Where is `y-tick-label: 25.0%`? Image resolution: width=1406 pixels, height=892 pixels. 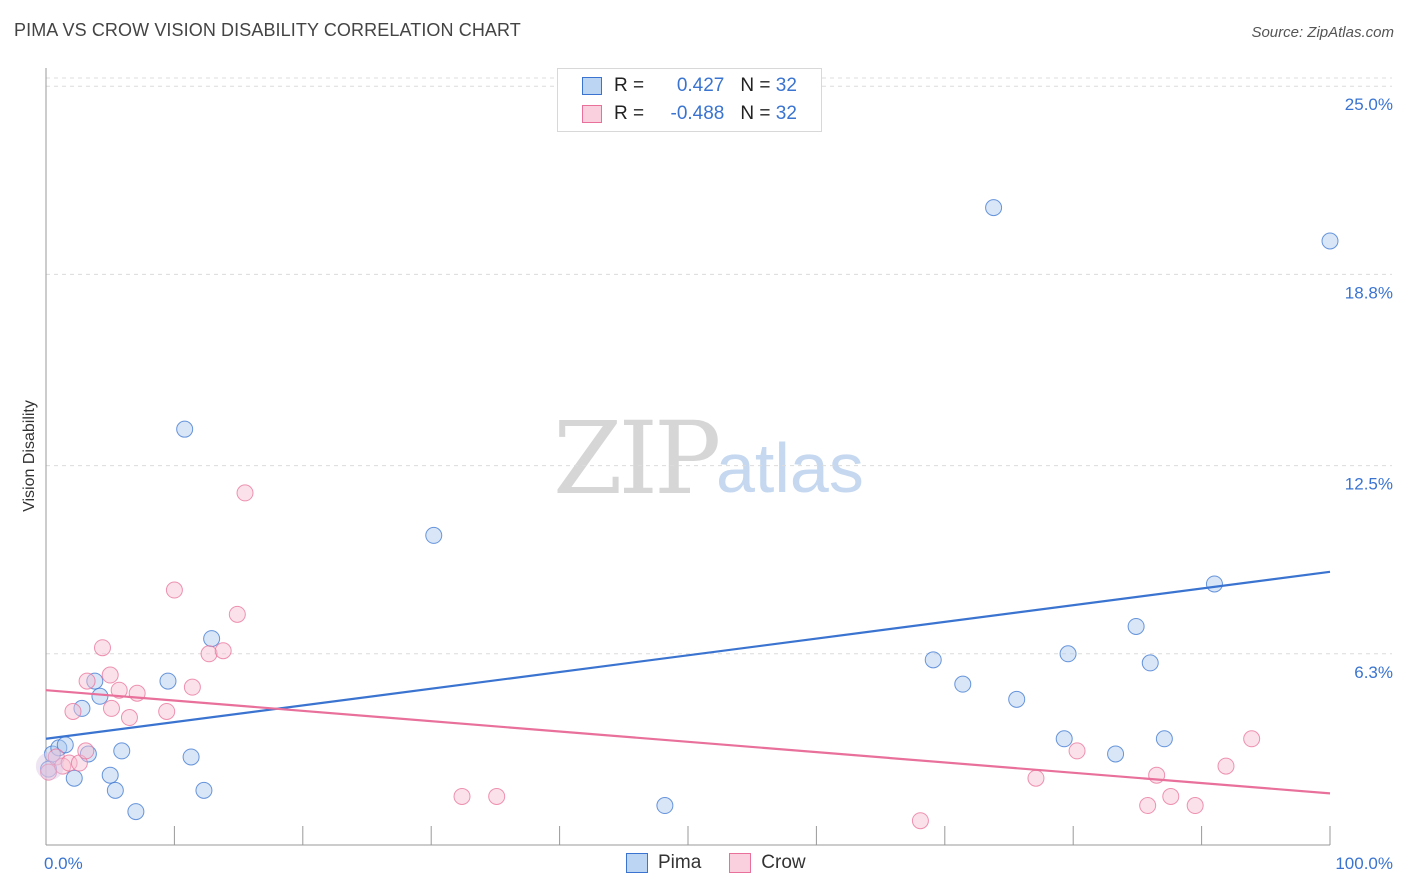 y-tick-label: 25.0% is located at coordinates (1369, 104).